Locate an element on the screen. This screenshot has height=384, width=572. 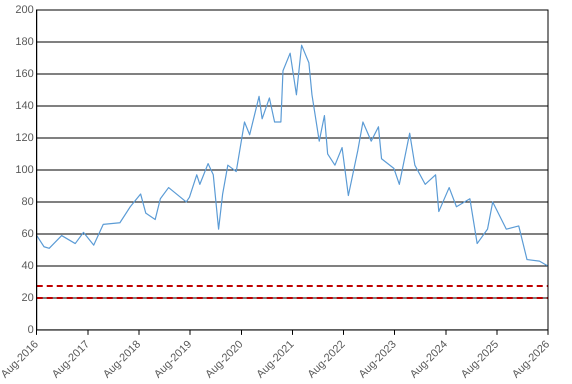
y-tick-label: 60 is located at coordinates (27, 234).